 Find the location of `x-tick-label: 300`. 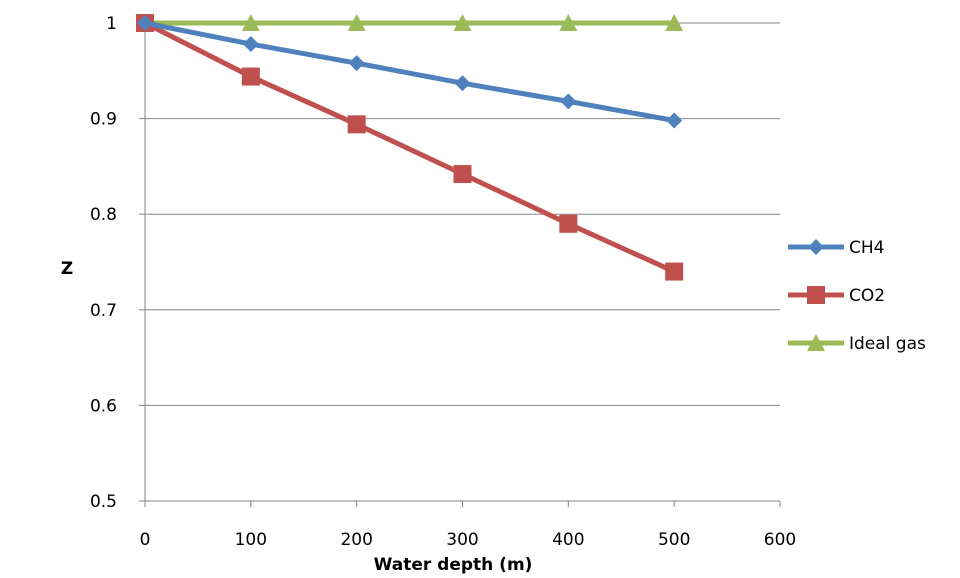

x-tick-label: 300 is located at coordinates (462, 540).